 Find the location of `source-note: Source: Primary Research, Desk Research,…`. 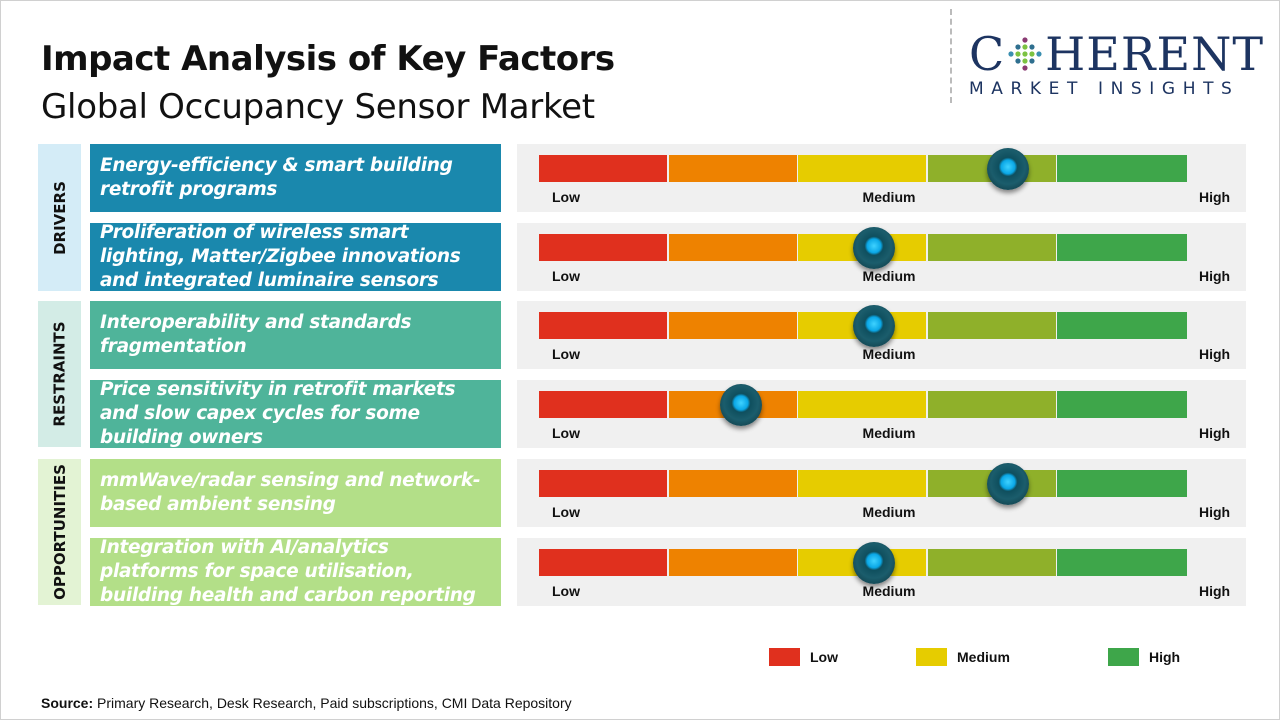

source-note: Source: Primary Research, Desk Research,… is located at coordinates (306, 703).